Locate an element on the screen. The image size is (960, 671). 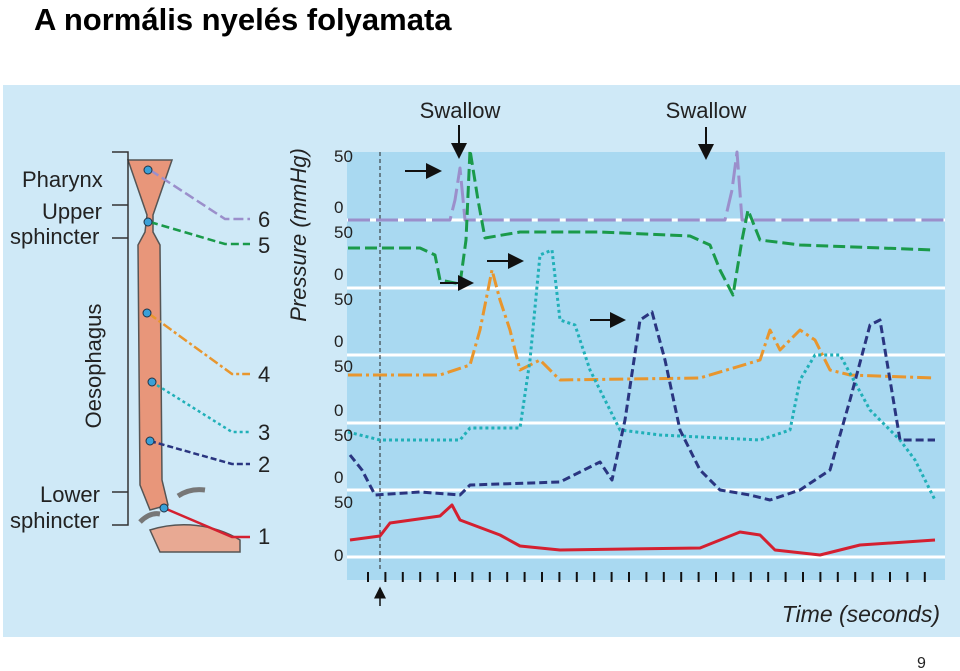
y-tick-labels: 50 0 50 0 50 0 50 0 50 0 50 0 is located at coordinates (343, 356).